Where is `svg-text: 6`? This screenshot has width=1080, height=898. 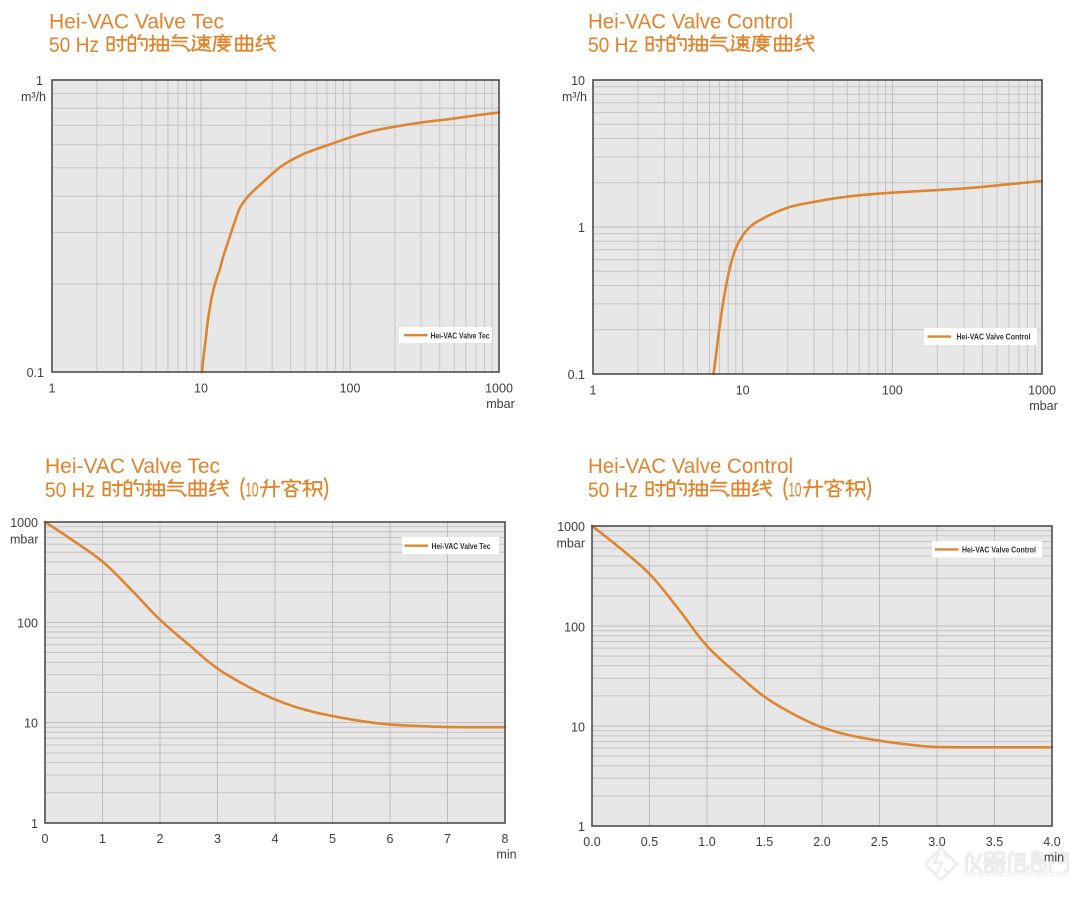
svg-text: 6 is located at coordinates (390, 839).